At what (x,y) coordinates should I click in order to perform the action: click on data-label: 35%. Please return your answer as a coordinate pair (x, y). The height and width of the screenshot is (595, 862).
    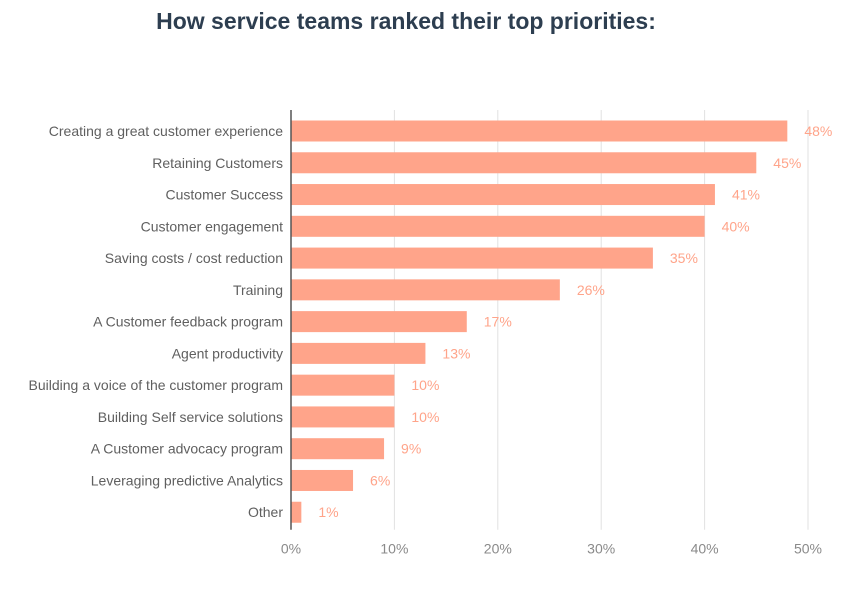
    Looking at the image, I should click on (684, 258).